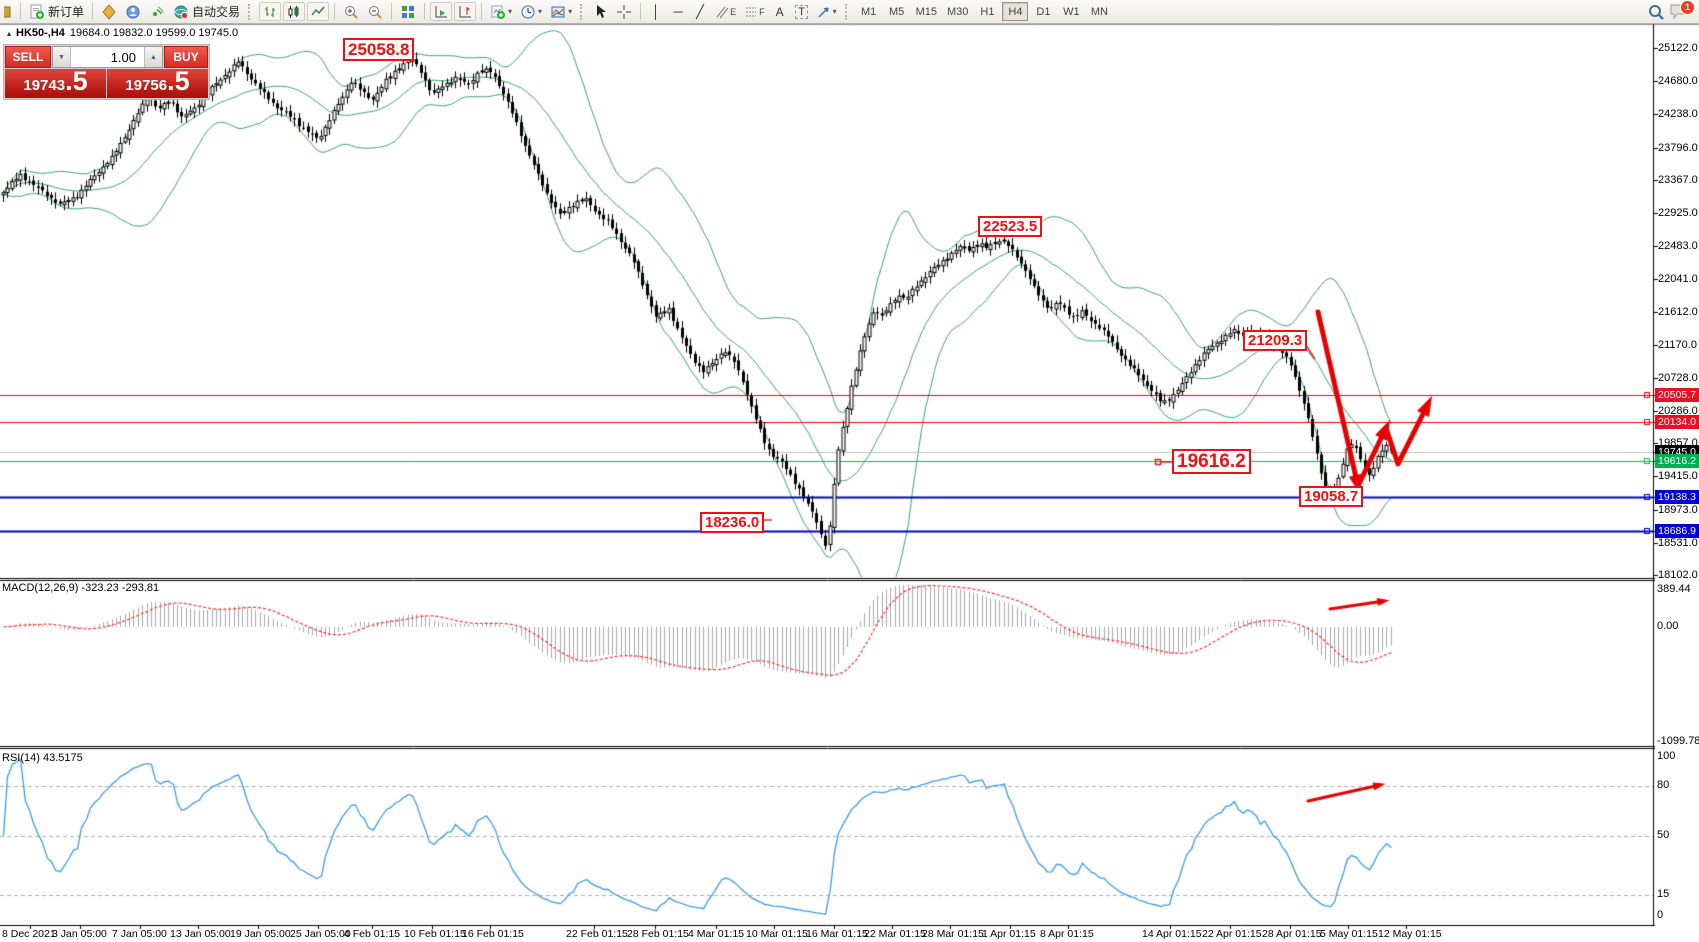  What do you see at coordinates (755, 11) in the screenshot?
I see `fibonacci-tool: F` at bounding box center [755, 11].